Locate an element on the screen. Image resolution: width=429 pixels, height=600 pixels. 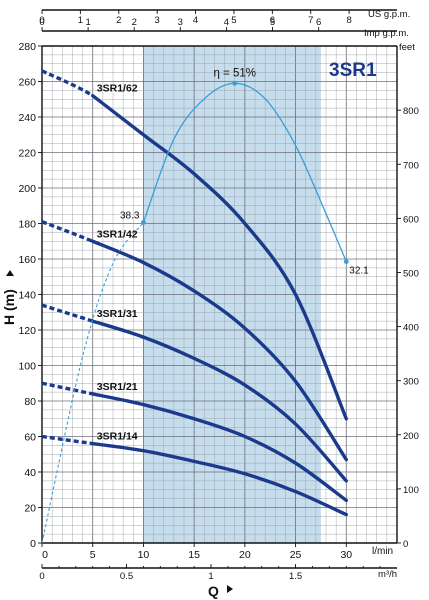
bottom-secondary-tick-label: 0.5 is located at coordinates (126, 576).